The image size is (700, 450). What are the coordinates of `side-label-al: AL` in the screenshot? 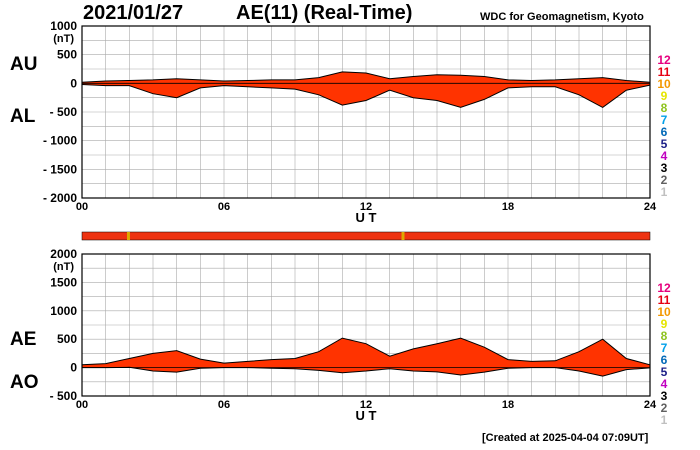 It's located at (23, 116).